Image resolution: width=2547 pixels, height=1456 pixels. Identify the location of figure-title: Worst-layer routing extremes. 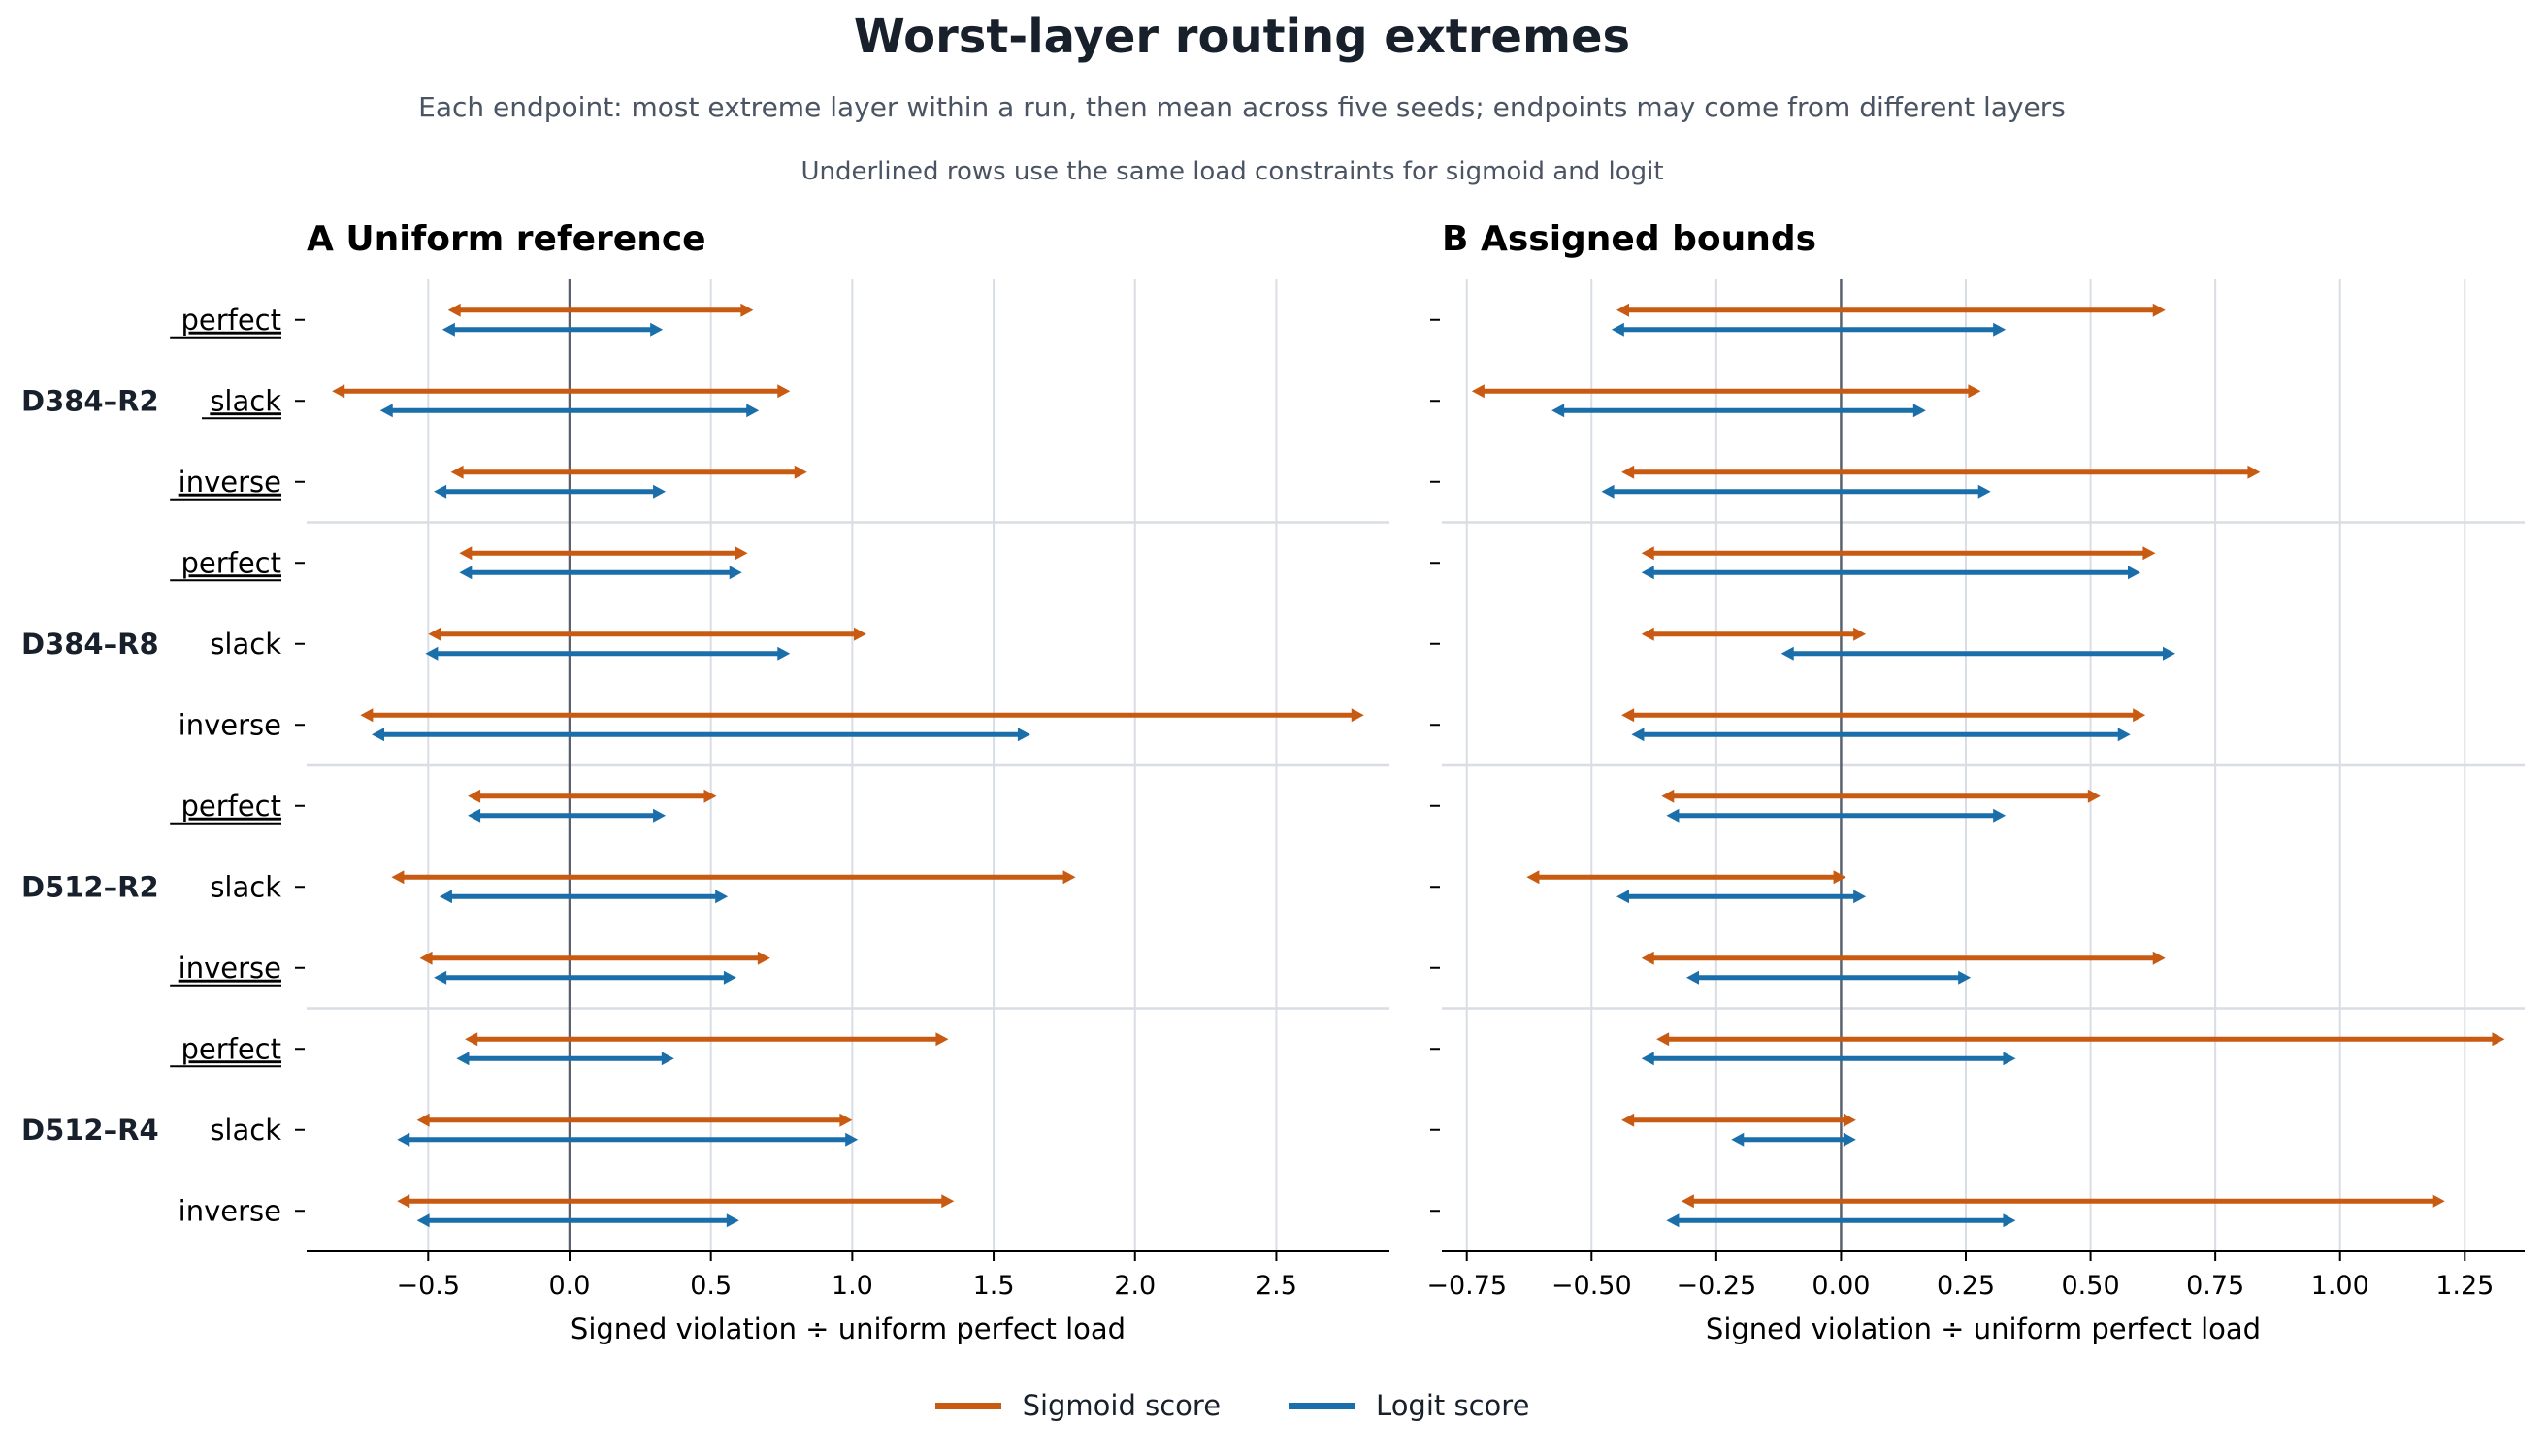
(1242, 37).